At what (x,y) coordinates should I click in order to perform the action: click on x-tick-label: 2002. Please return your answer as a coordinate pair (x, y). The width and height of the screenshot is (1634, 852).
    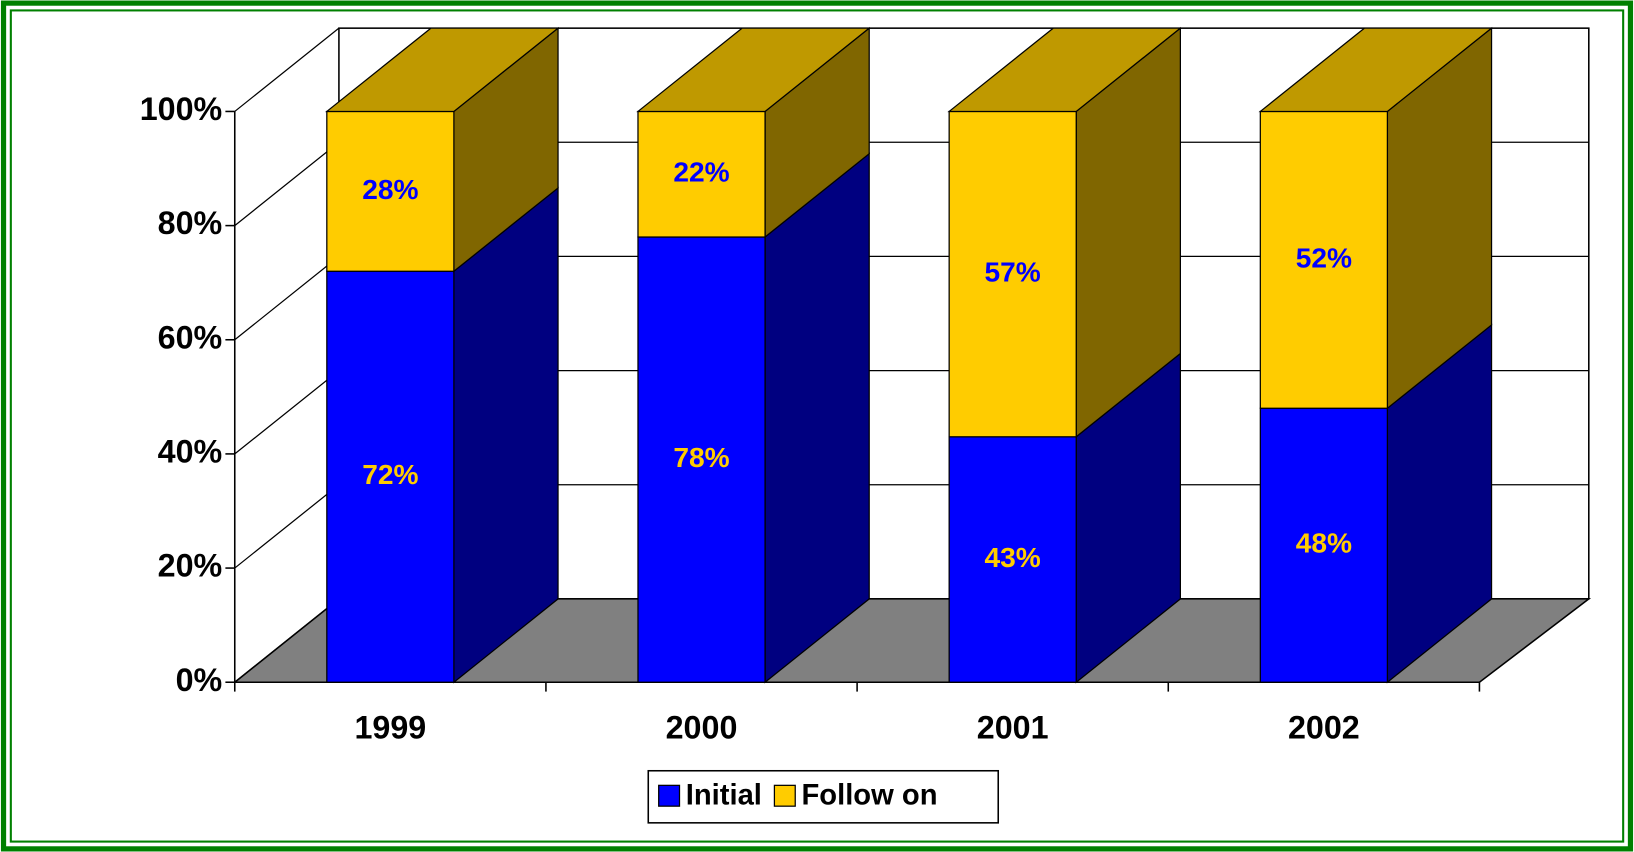
    Looking at the image, I should click on (1324, 728).